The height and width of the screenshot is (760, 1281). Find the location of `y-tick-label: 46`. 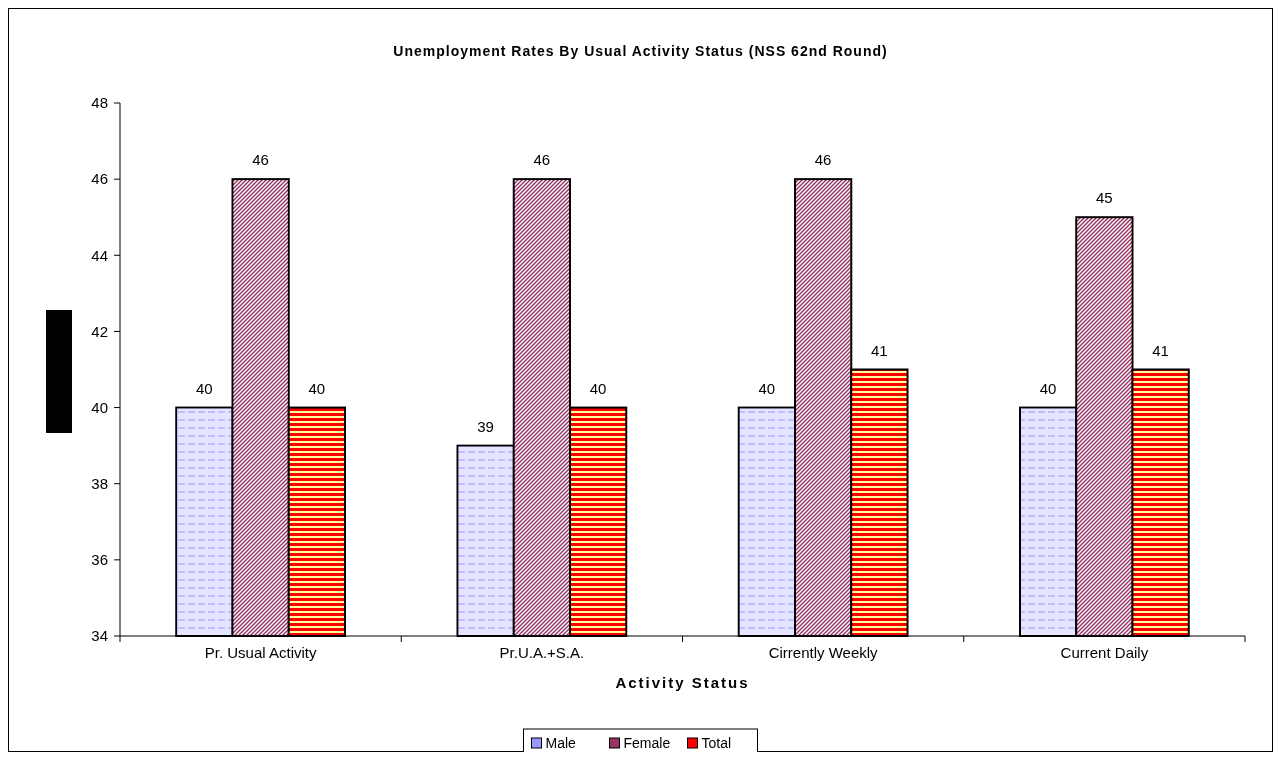

y-tick-label: 46 is located at coordinates (99, 179).